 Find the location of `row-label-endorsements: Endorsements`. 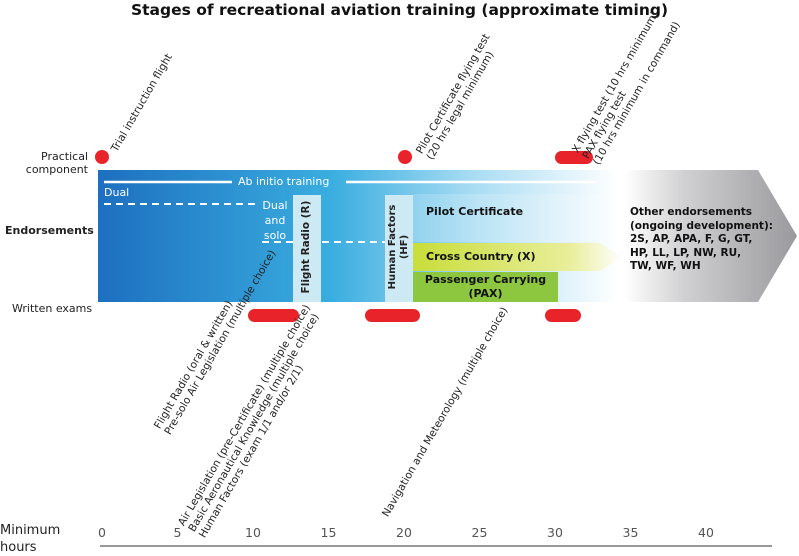

row-label-endorsements: Endorsements is located at coordinates (49, 230).